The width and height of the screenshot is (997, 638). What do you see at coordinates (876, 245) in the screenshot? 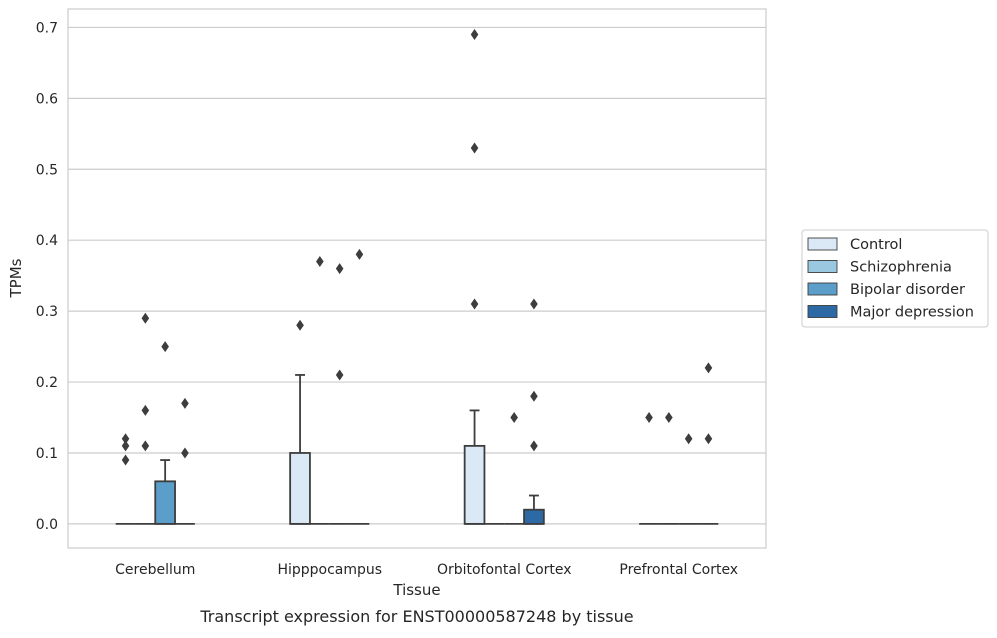
I see `legend-label: Control` at bounding box center [876, 245].